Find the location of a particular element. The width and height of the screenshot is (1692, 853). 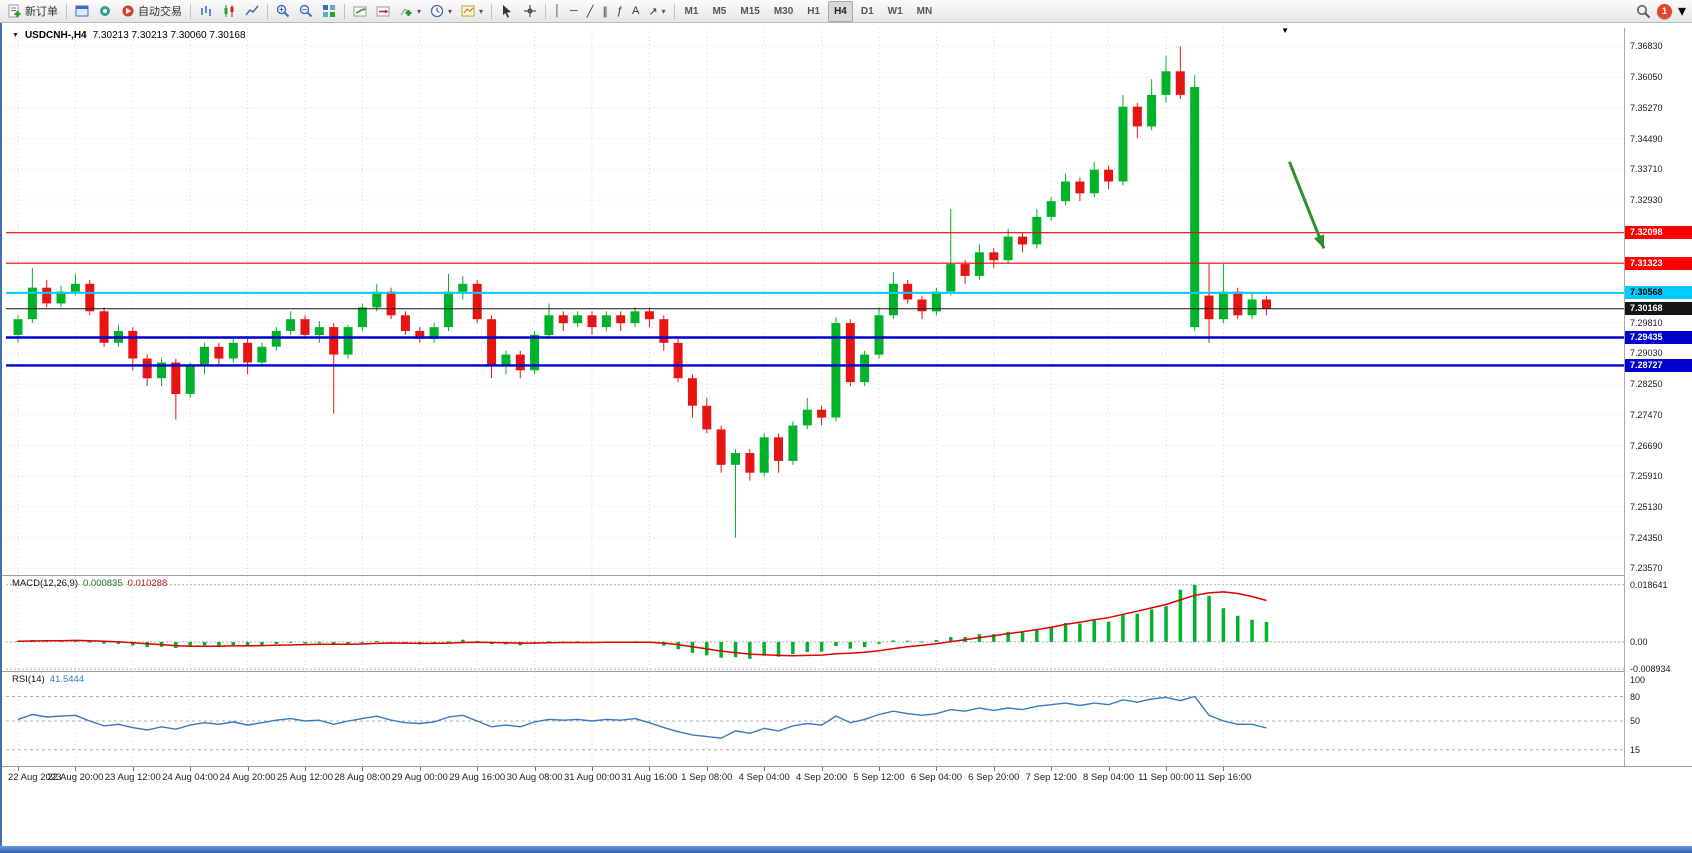

horizontal-line-tool-button: ─ is located at coordinates (574, 11).